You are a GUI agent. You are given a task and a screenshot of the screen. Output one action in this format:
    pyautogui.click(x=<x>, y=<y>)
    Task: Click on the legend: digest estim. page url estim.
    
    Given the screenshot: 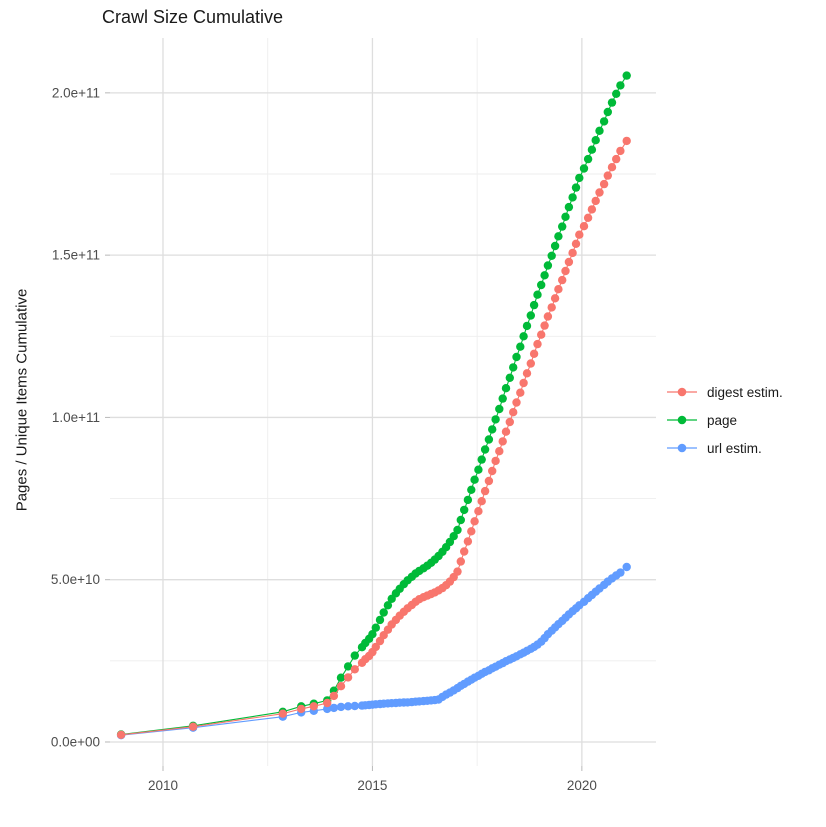 What is the action you would take?
    pyautogui.click(x=724, y=420)
    